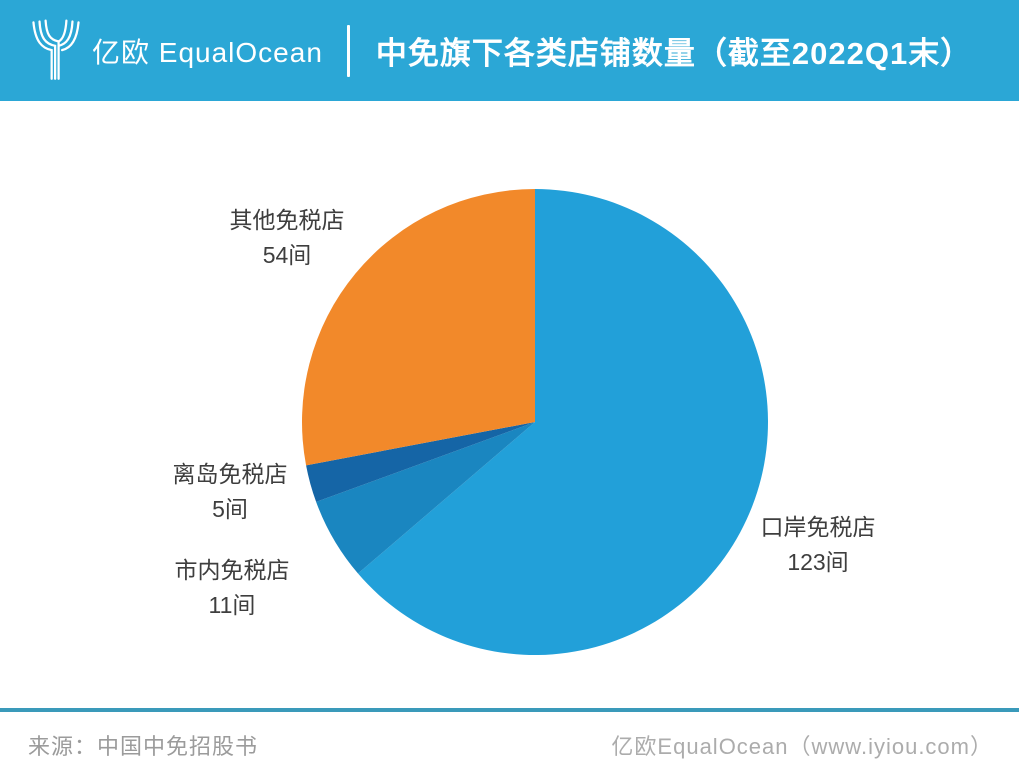 The height and width of the screenshot is (778, 1019). I want to click on brand-text: 亿欧EqualOcean（www.iyiou.com）, so click(802, 746).